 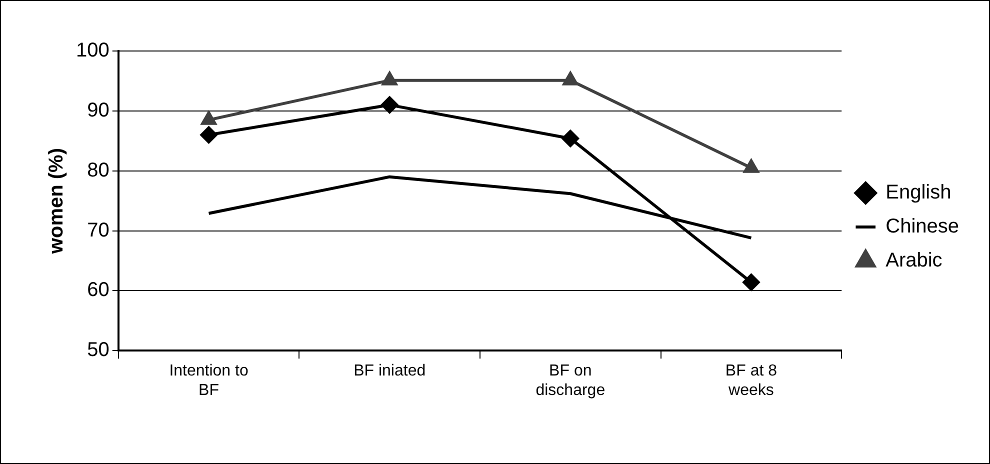 What do you see at coordinates (98, 170) in the screenshot?
I see `y-tick-label: 80` at bounding box center [98, 170].